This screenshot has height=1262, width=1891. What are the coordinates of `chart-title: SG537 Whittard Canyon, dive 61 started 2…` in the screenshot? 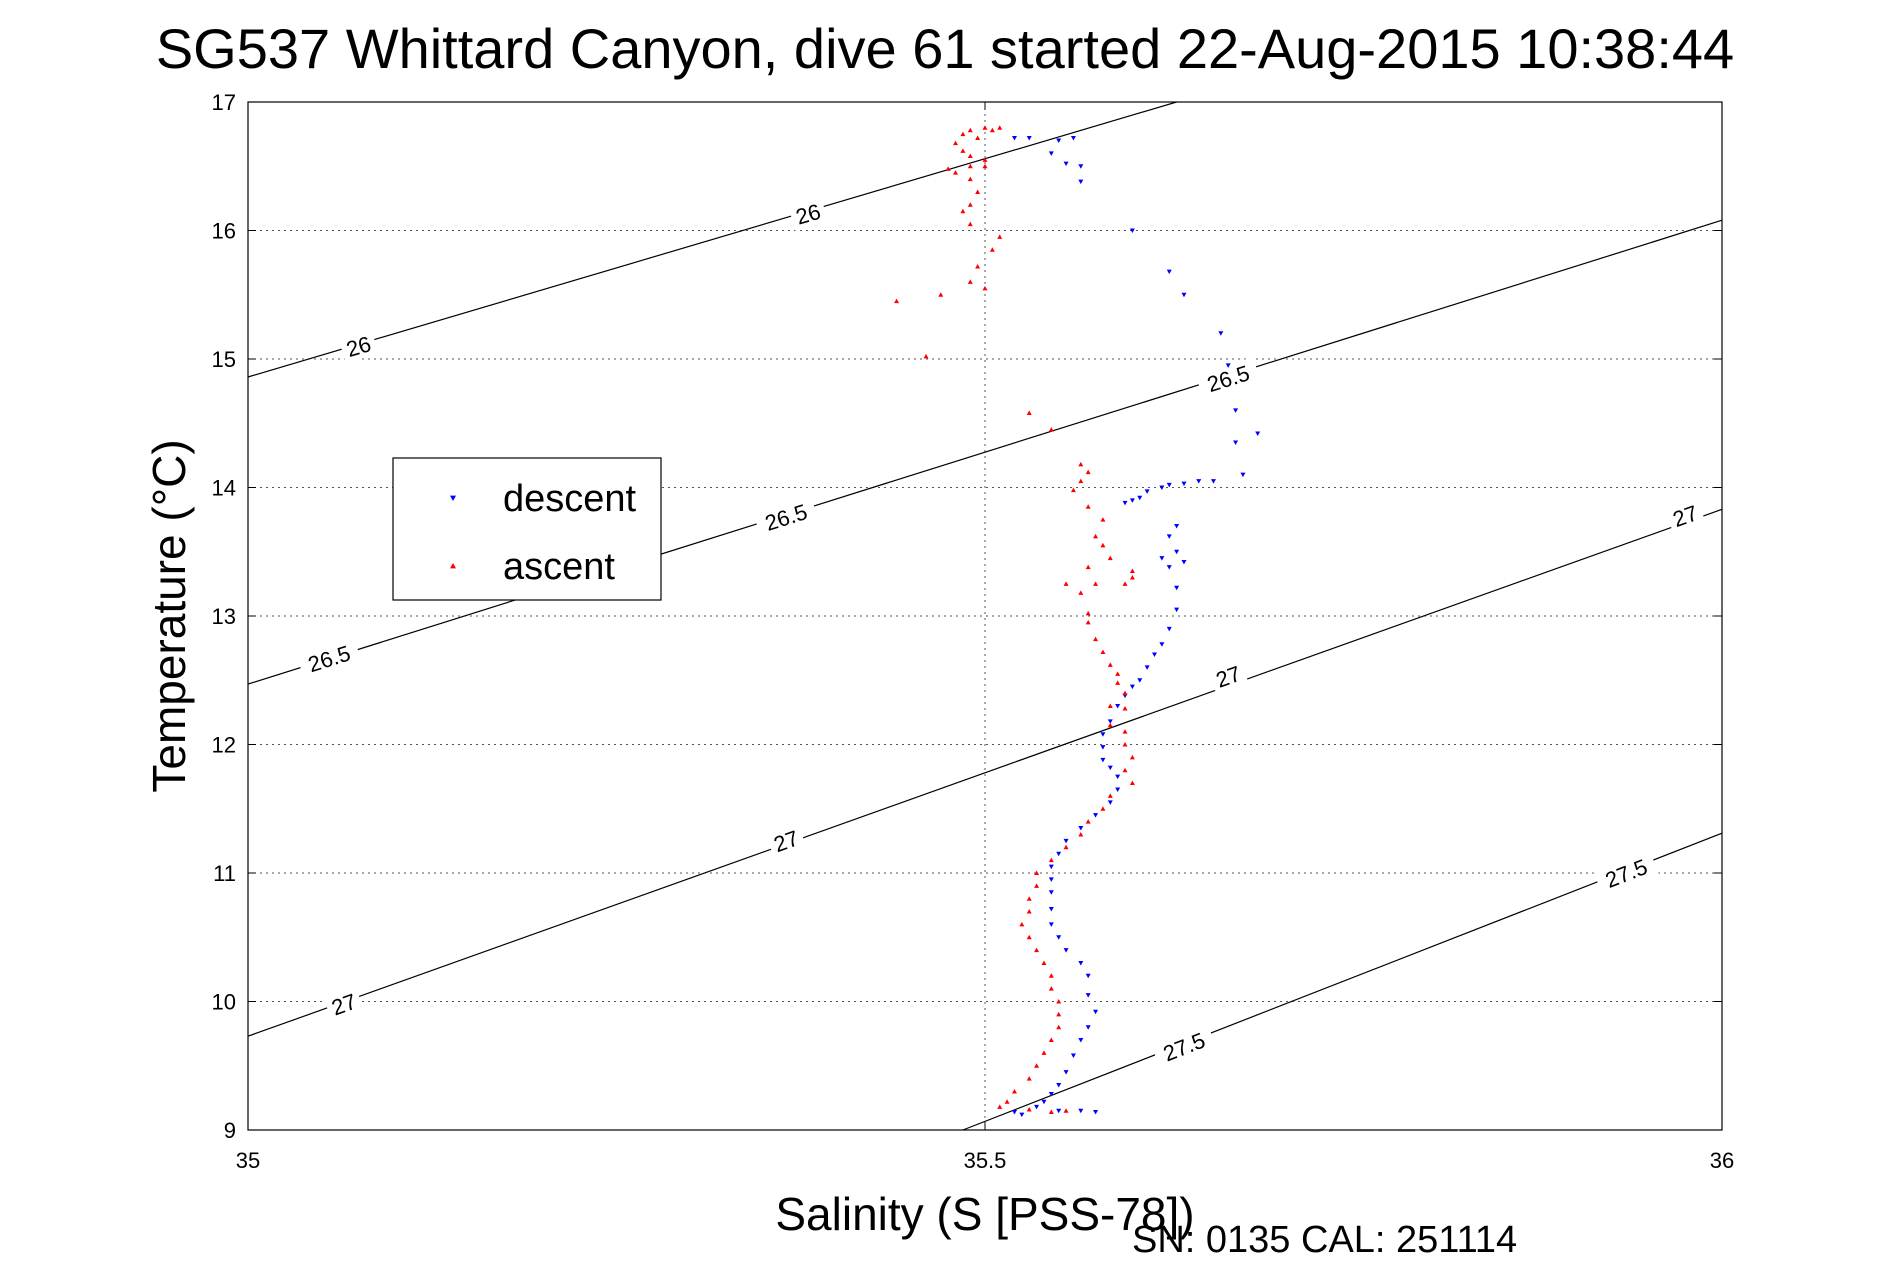 It's located at (945, 48).